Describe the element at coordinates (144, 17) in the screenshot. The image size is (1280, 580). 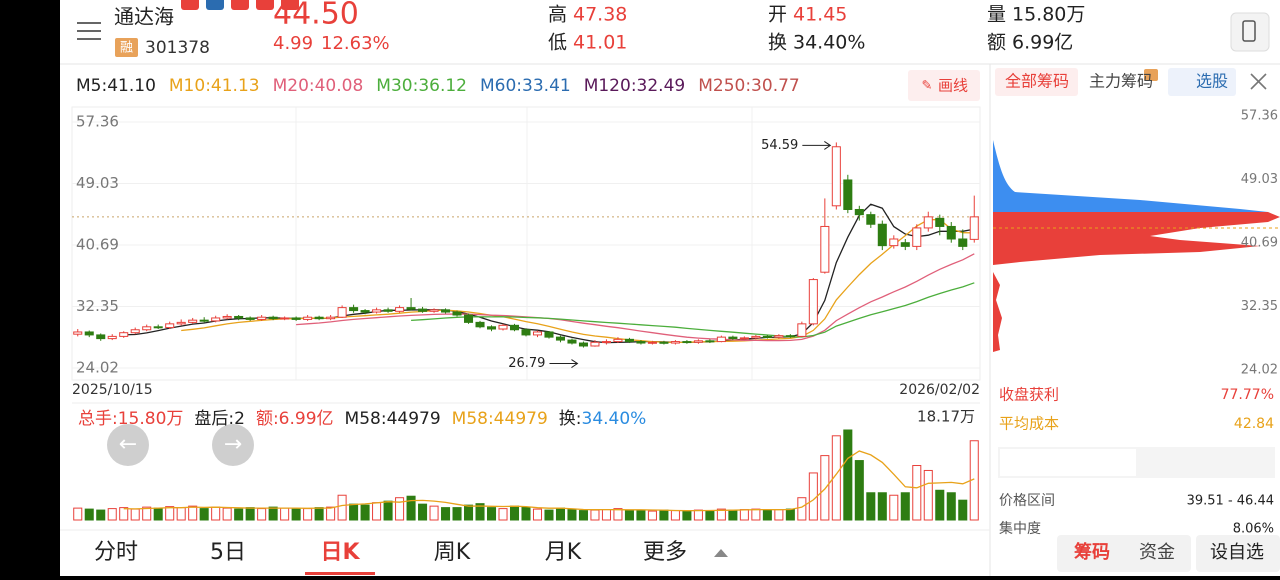
I see `stock-name: 通达海` at that location.